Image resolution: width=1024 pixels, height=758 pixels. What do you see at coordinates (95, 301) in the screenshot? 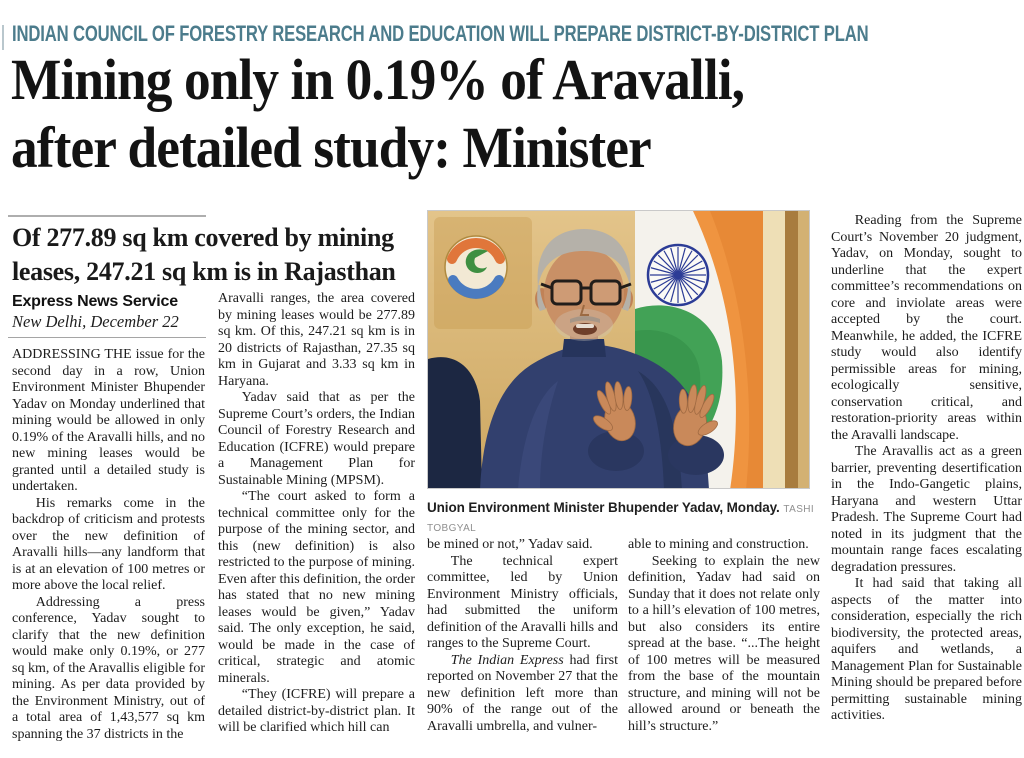
I see `byline-agency: Express News Service` at bounding box center [95, 301].